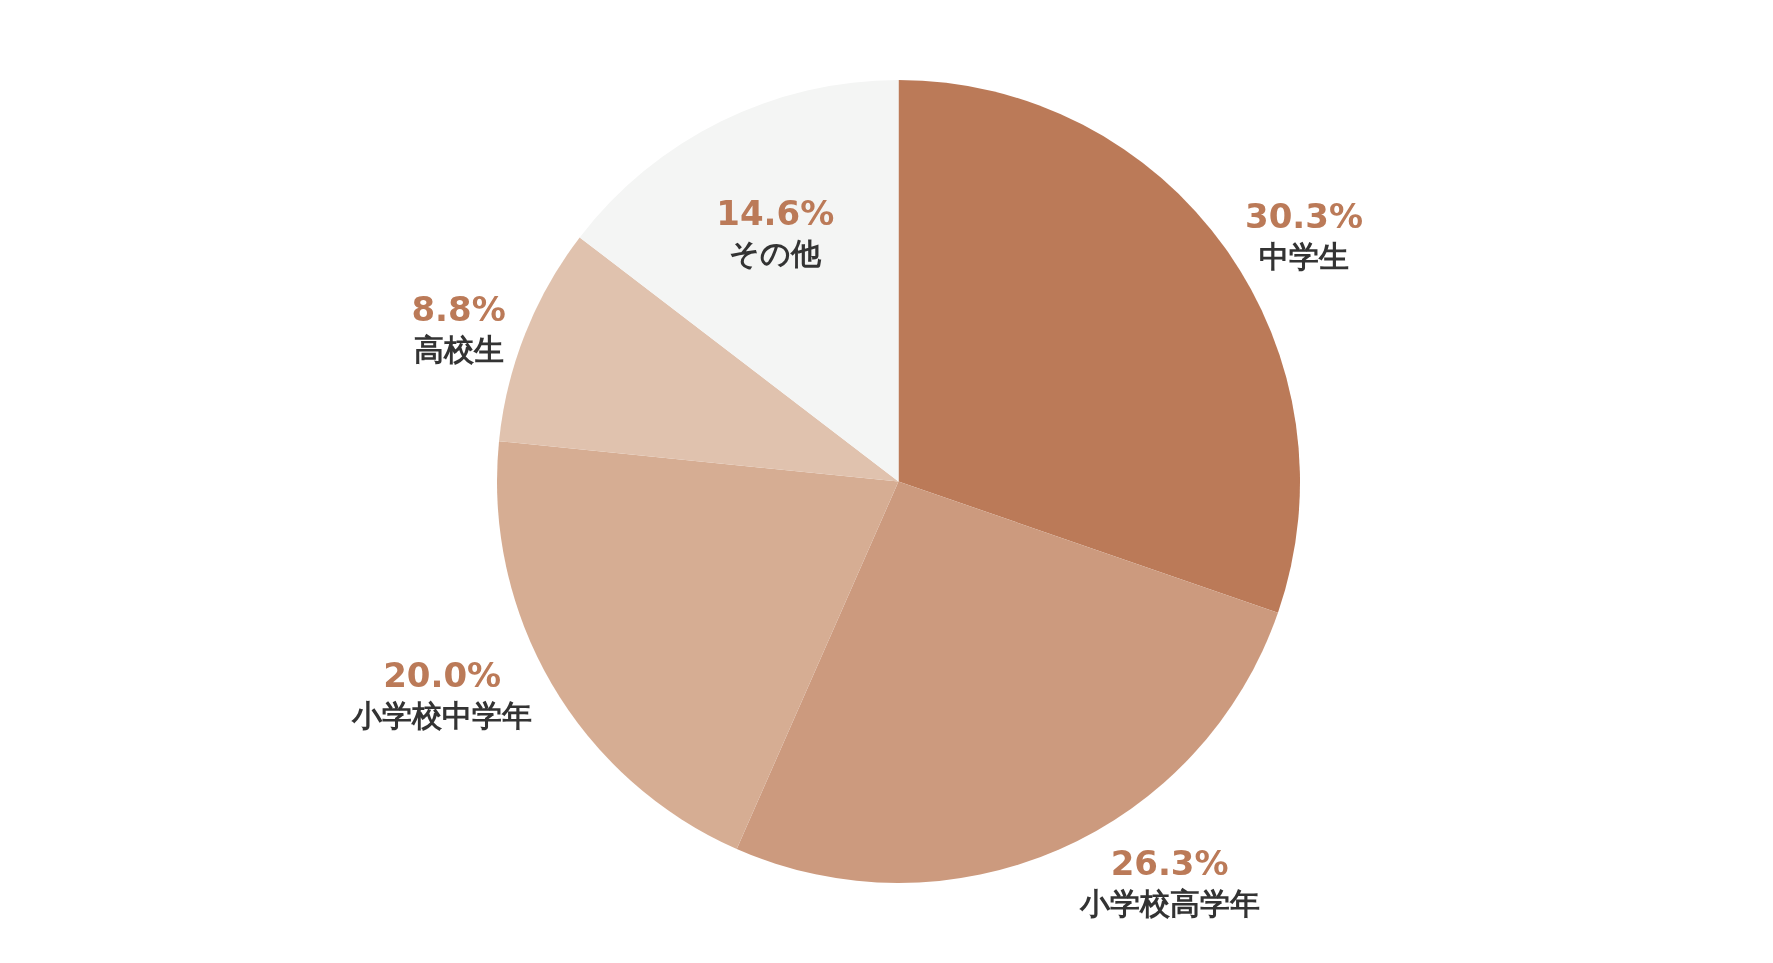 This screenshot has height=963, width=1773. I want to click on data-label: 20.0%, so click(442, 674).